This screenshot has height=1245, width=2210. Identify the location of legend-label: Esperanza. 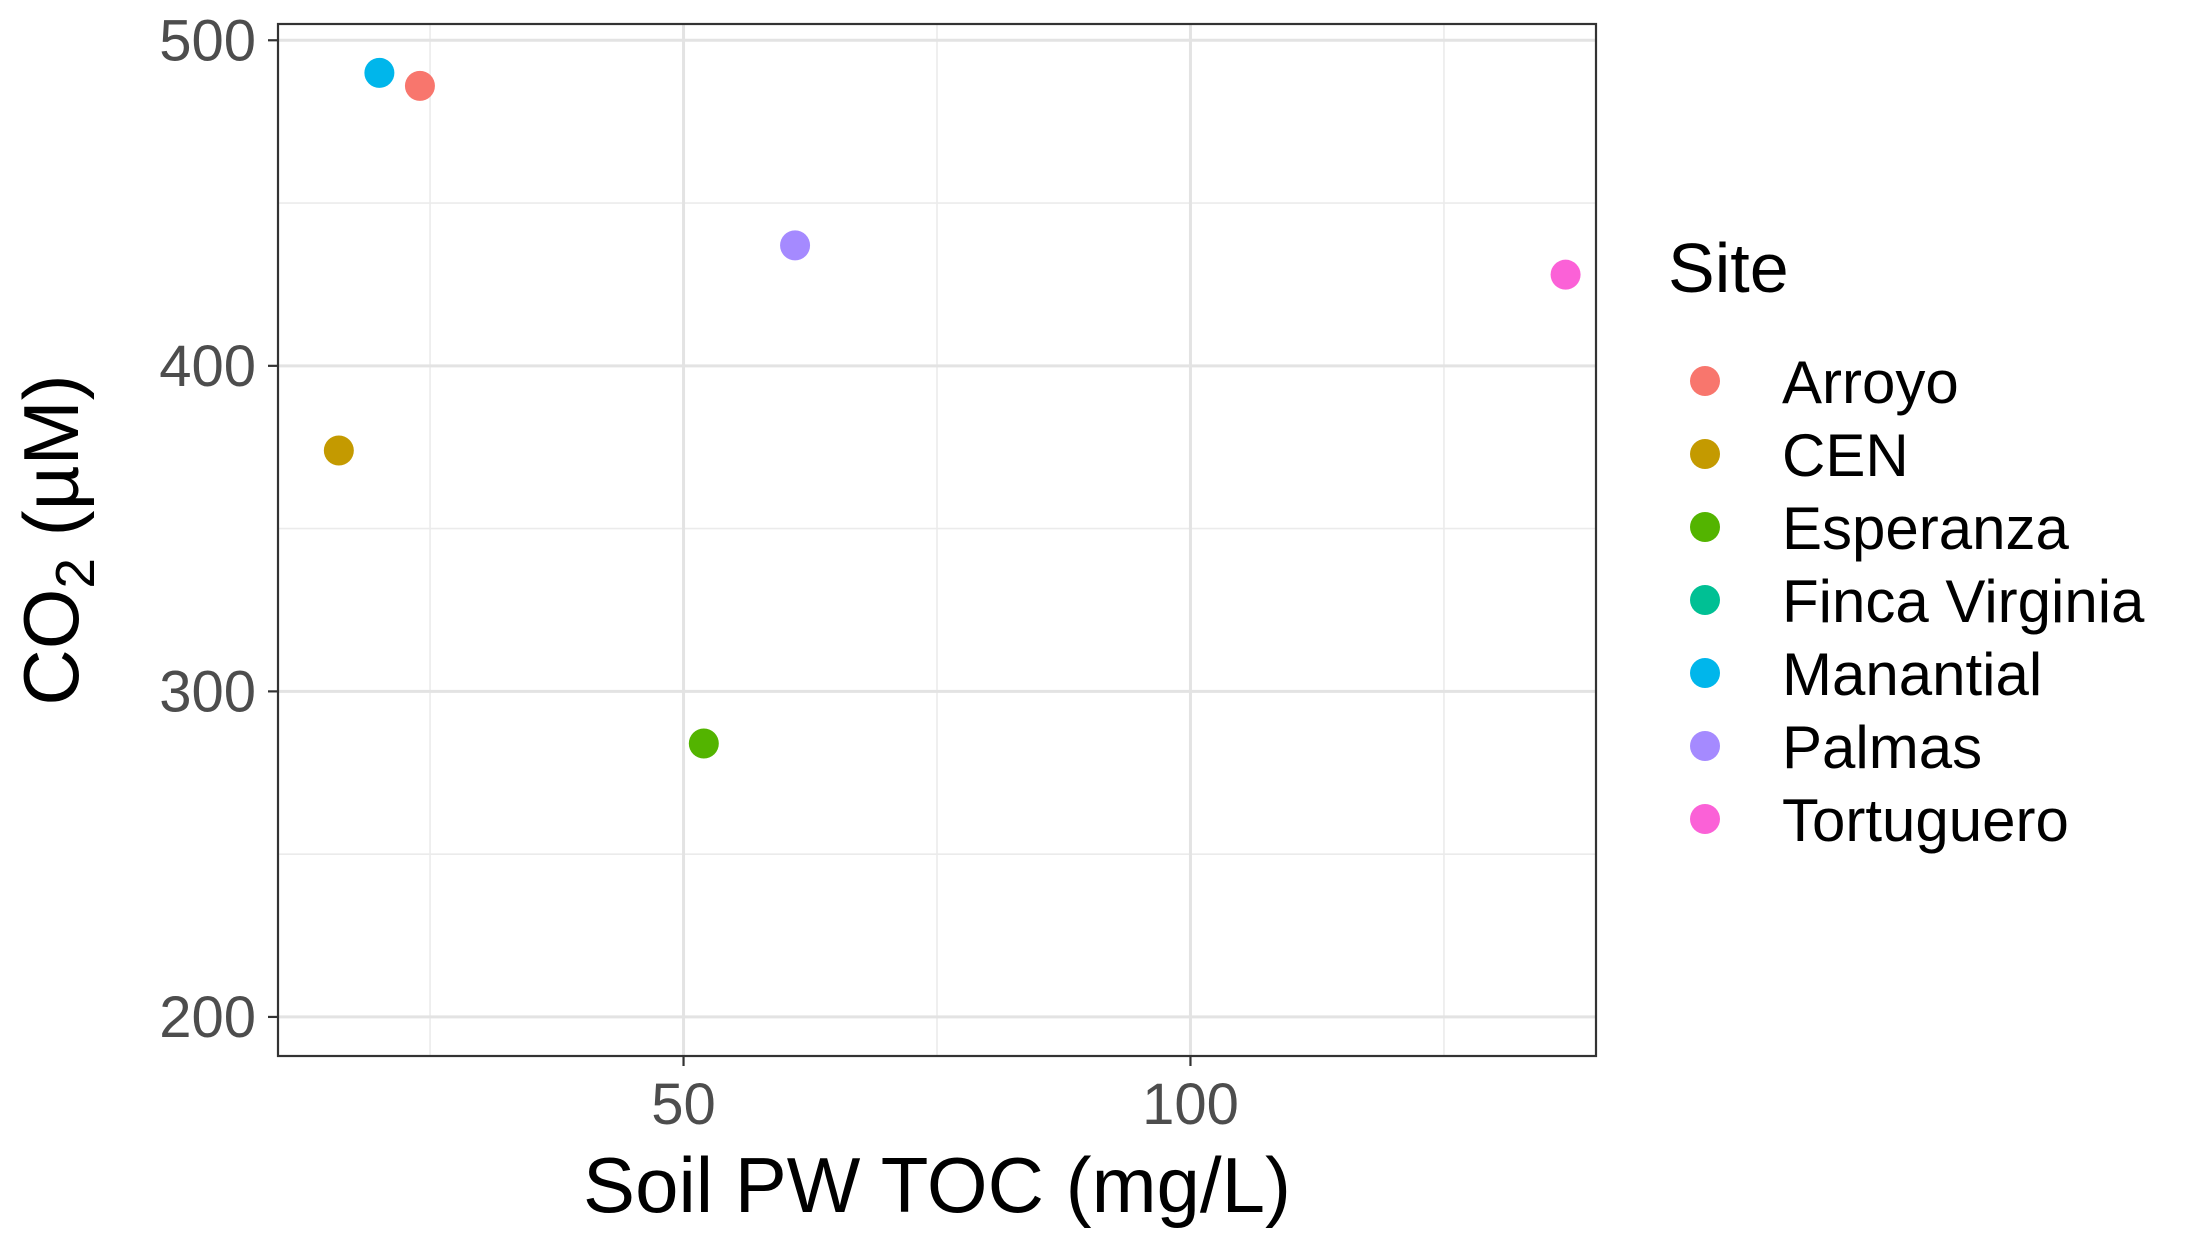
(1925, 528).